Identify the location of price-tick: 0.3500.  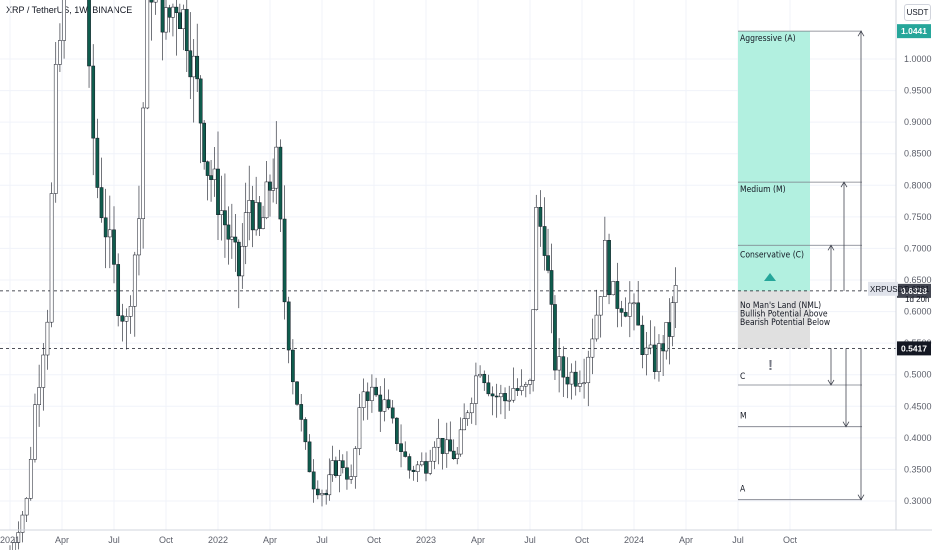
(918, 469).